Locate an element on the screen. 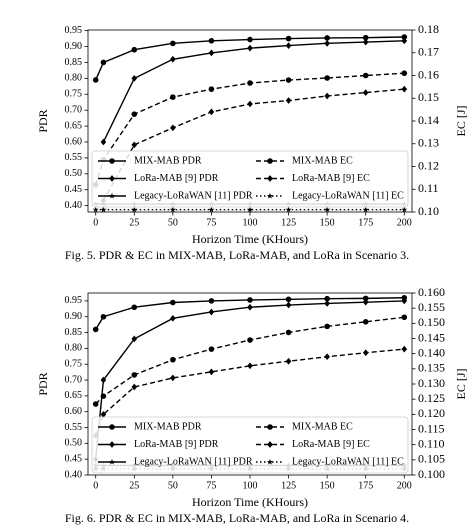 Image resolution: width=474 pixels, height=529 pixels. y-axis-label: PDR is located at coordinates (43, 120).